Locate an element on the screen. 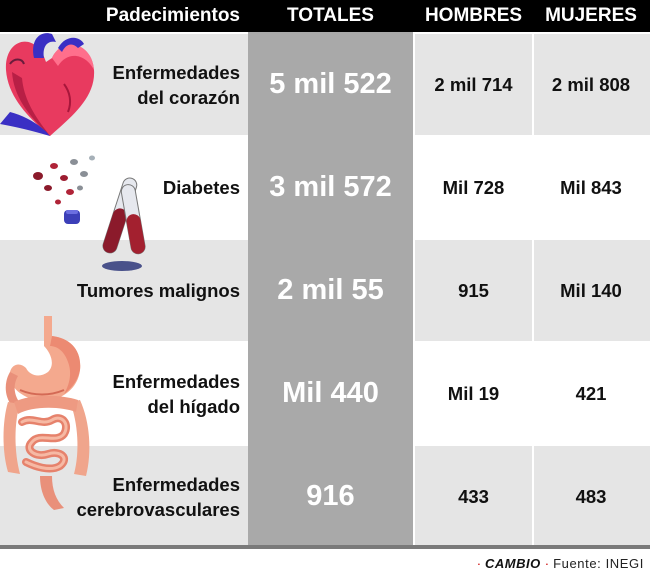 This screenshot has width=650, height=584. table-header: Padecimientos TOTALES HOMBRES MUJERES is located at coordinates (325, 16).